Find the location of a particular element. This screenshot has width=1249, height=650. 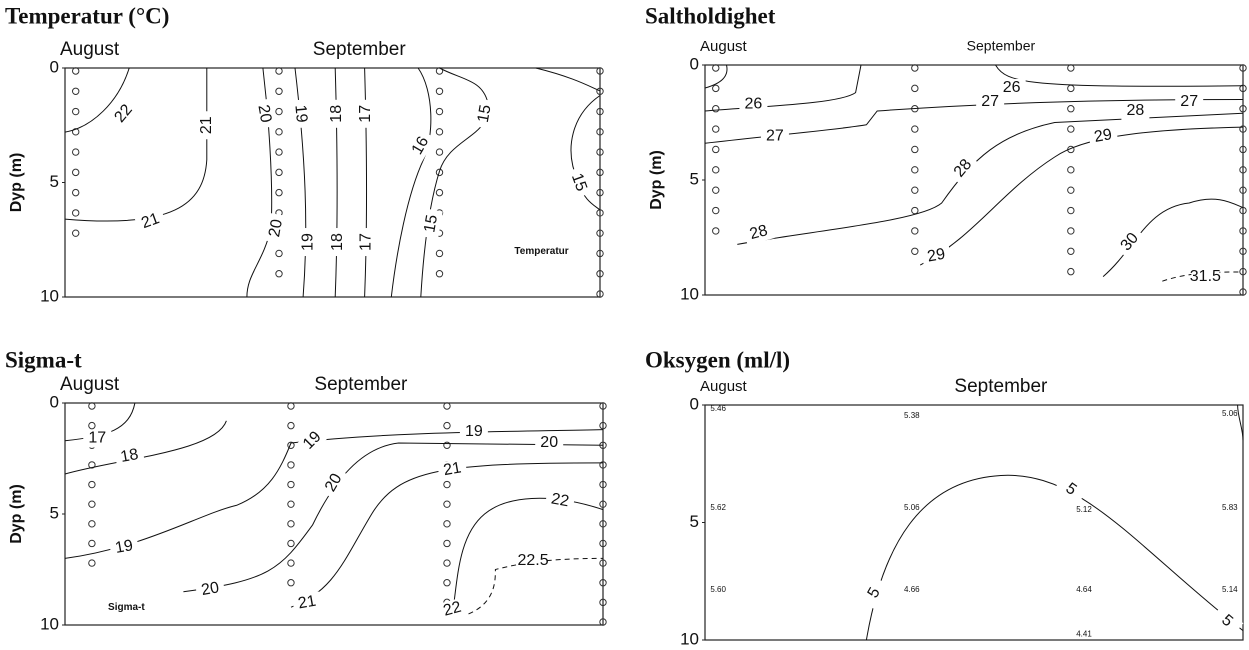

contour-label: 21 is located at coordinates (307, 603).